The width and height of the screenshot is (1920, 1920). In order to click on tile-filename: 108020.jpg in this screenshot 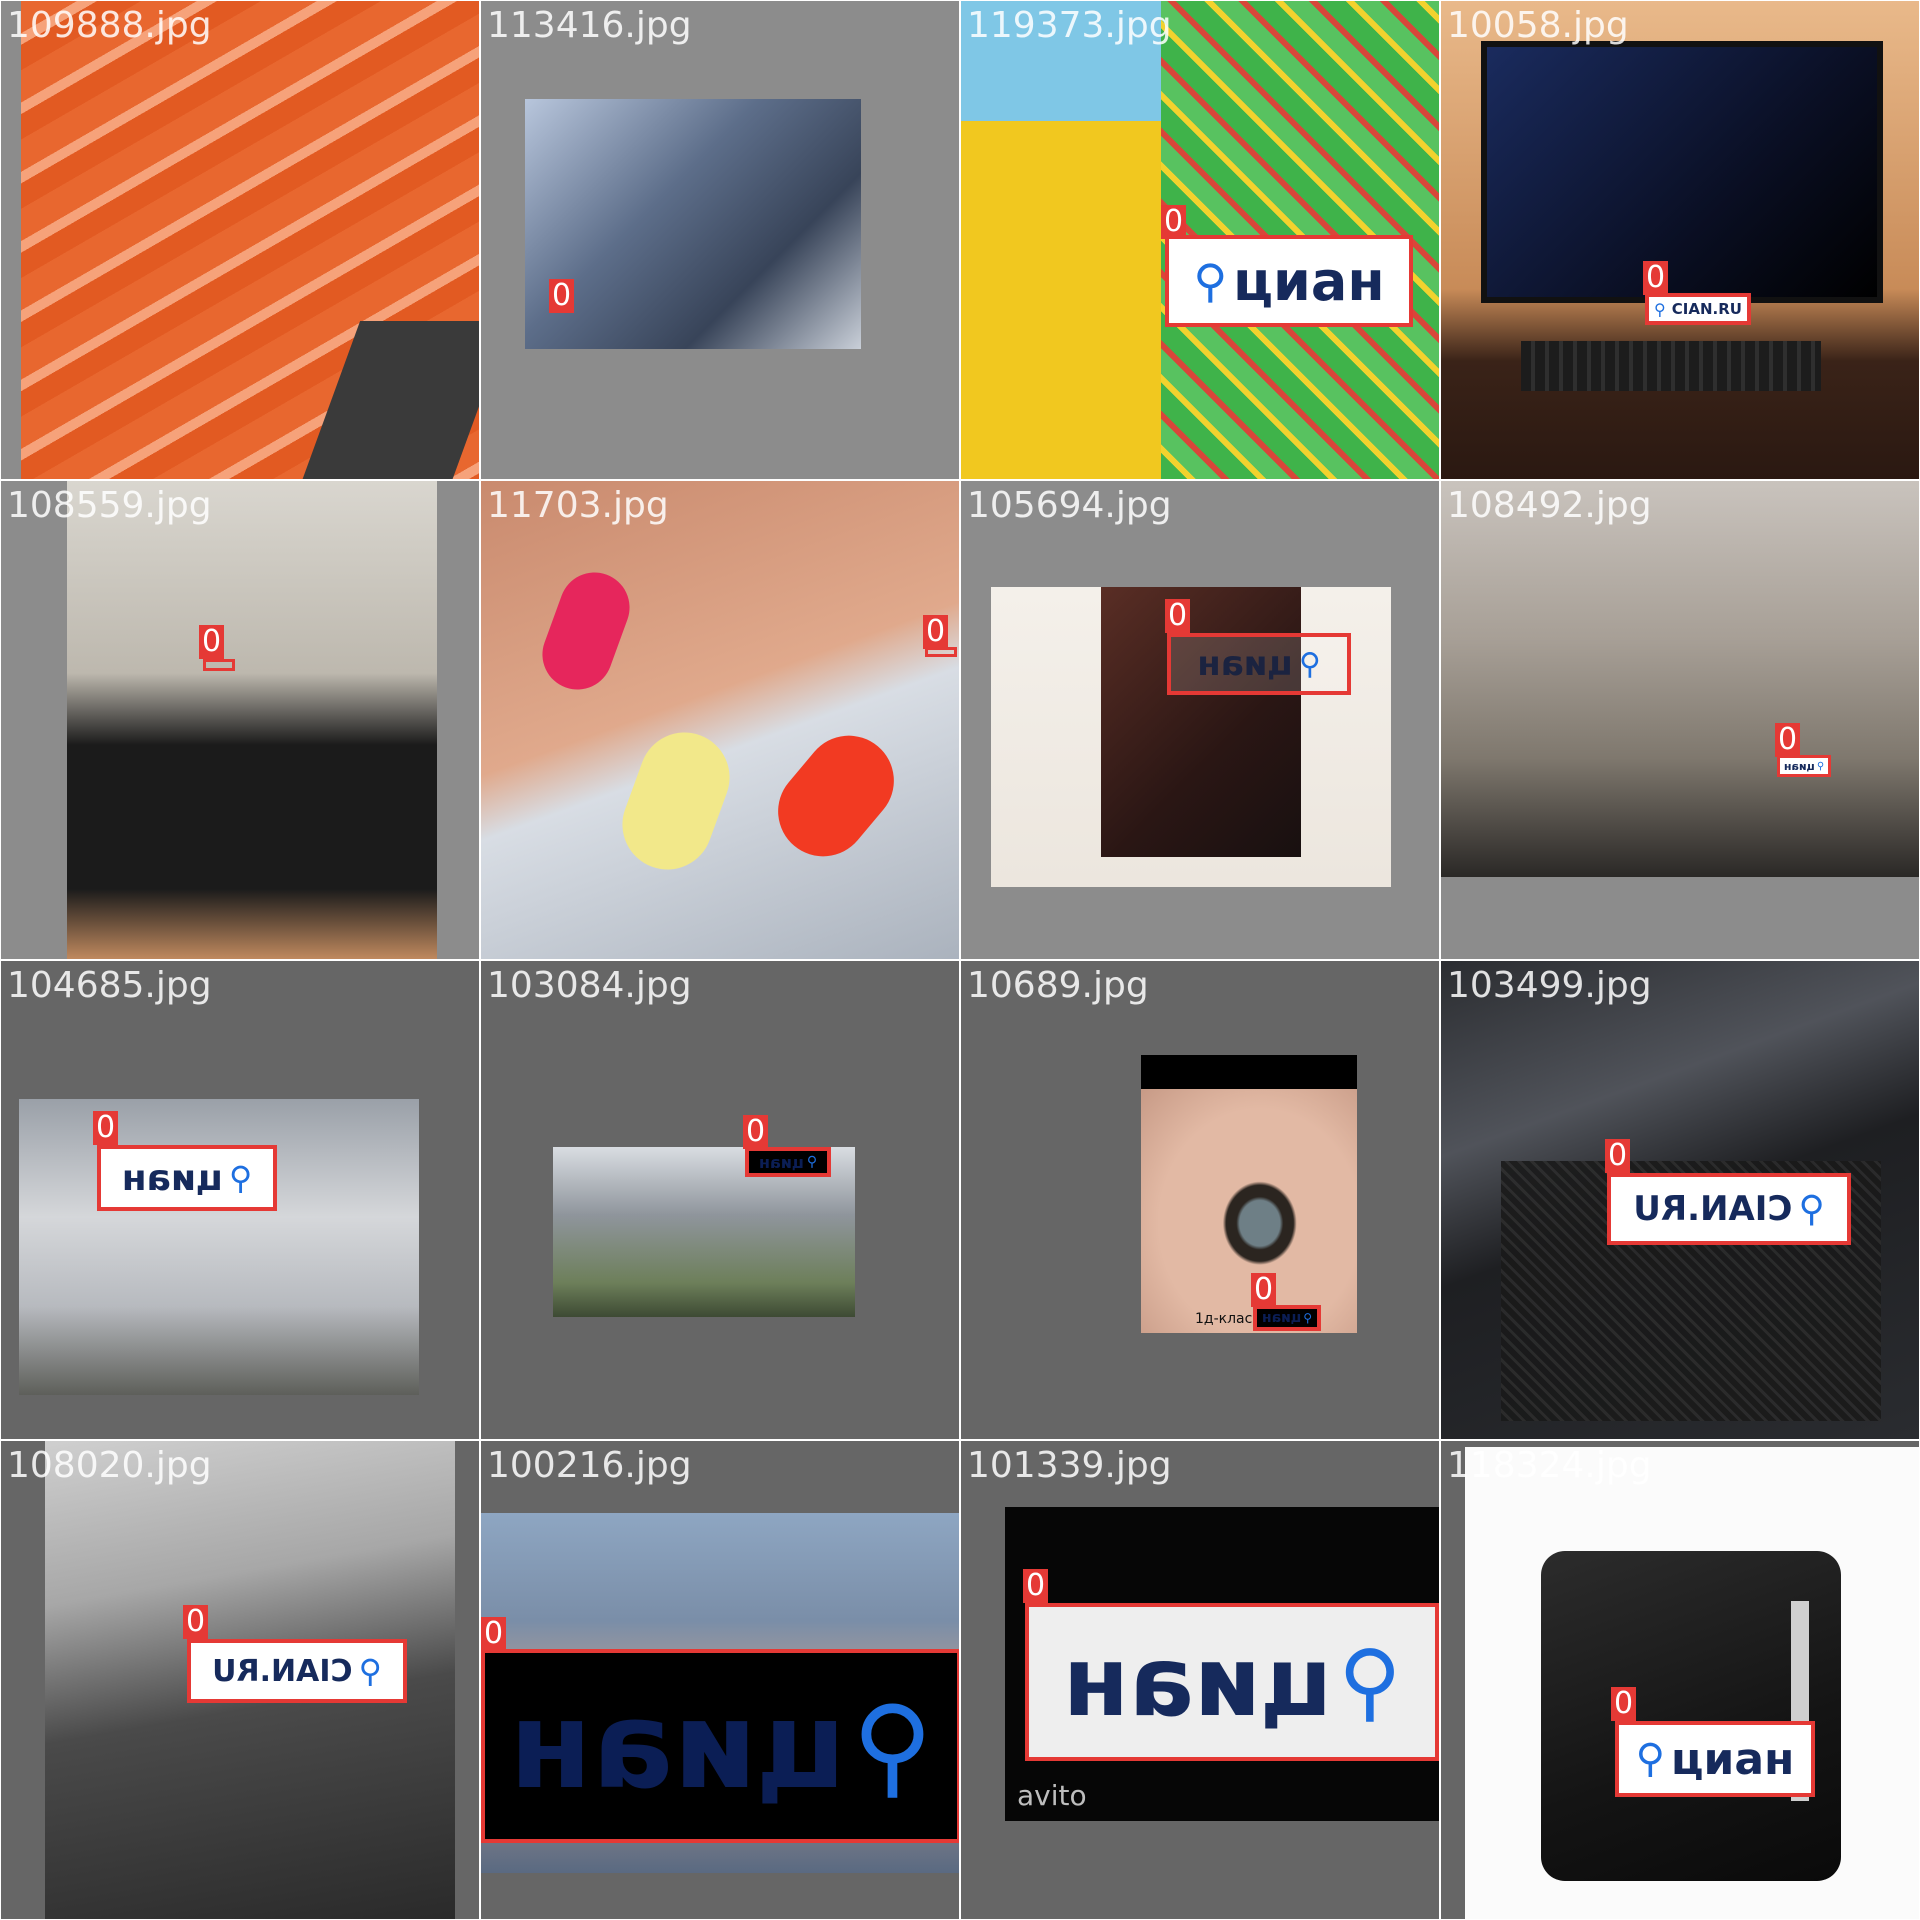, I will do `click(109, 1465)`.